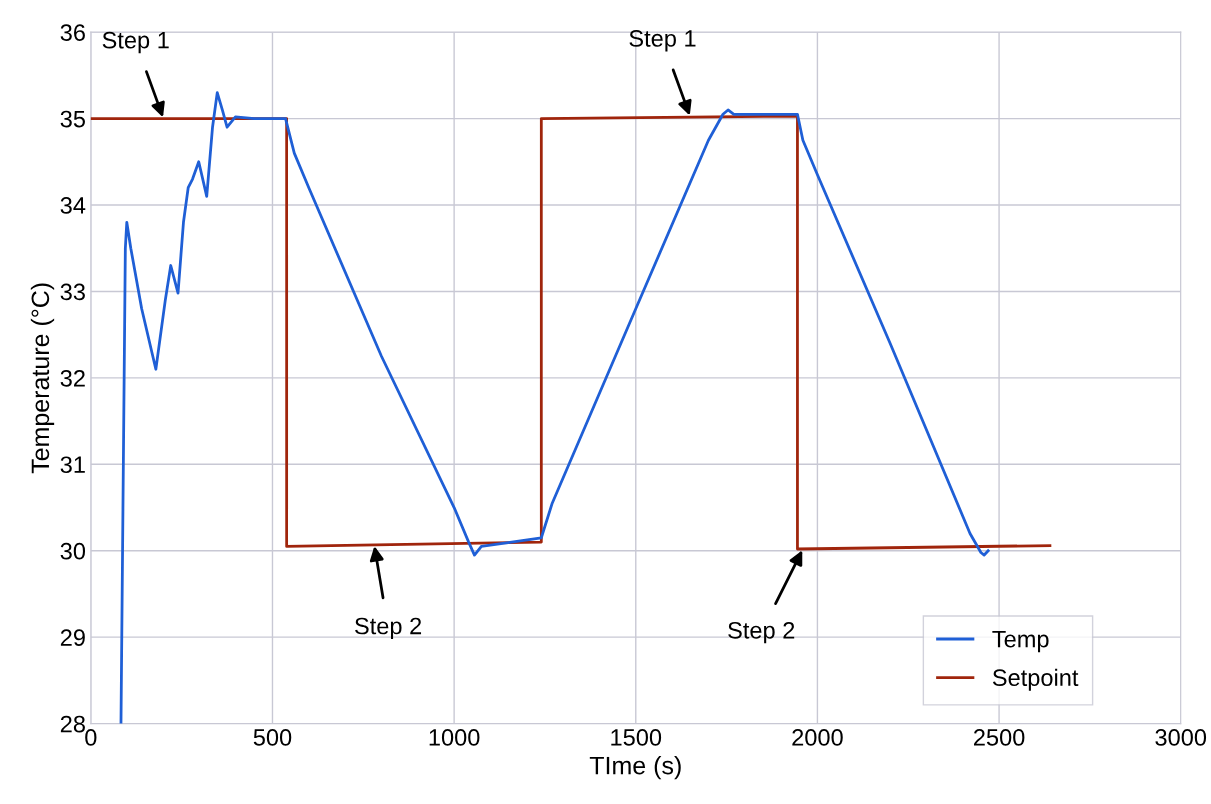 This screenshot has width=1211, height=804. What do you see at coordinates (72, 119) in the screenshot?
I see `y-tick-label: 35` at bounding box center [72, 119].